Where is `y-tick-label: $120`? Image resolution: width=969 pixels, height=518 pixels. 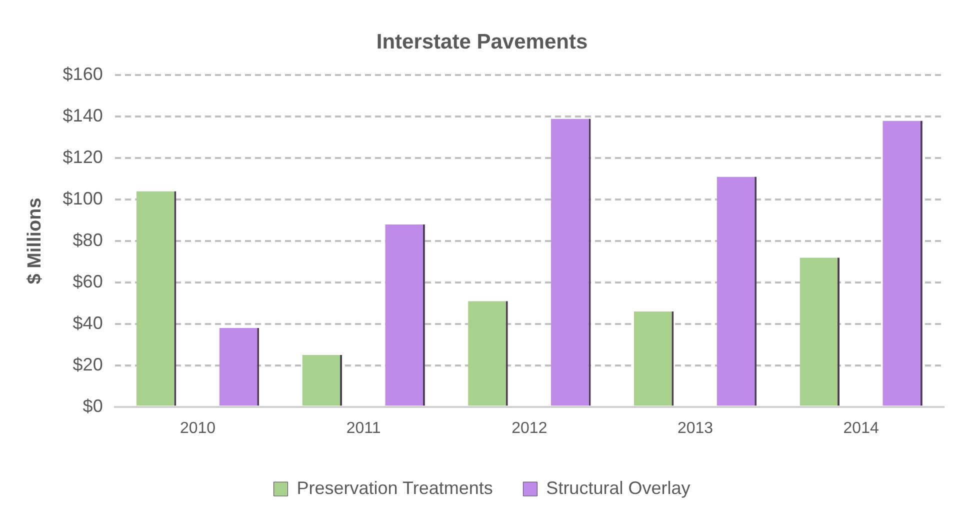 y-tick-label: $120 is located at coordinates (82, 157).